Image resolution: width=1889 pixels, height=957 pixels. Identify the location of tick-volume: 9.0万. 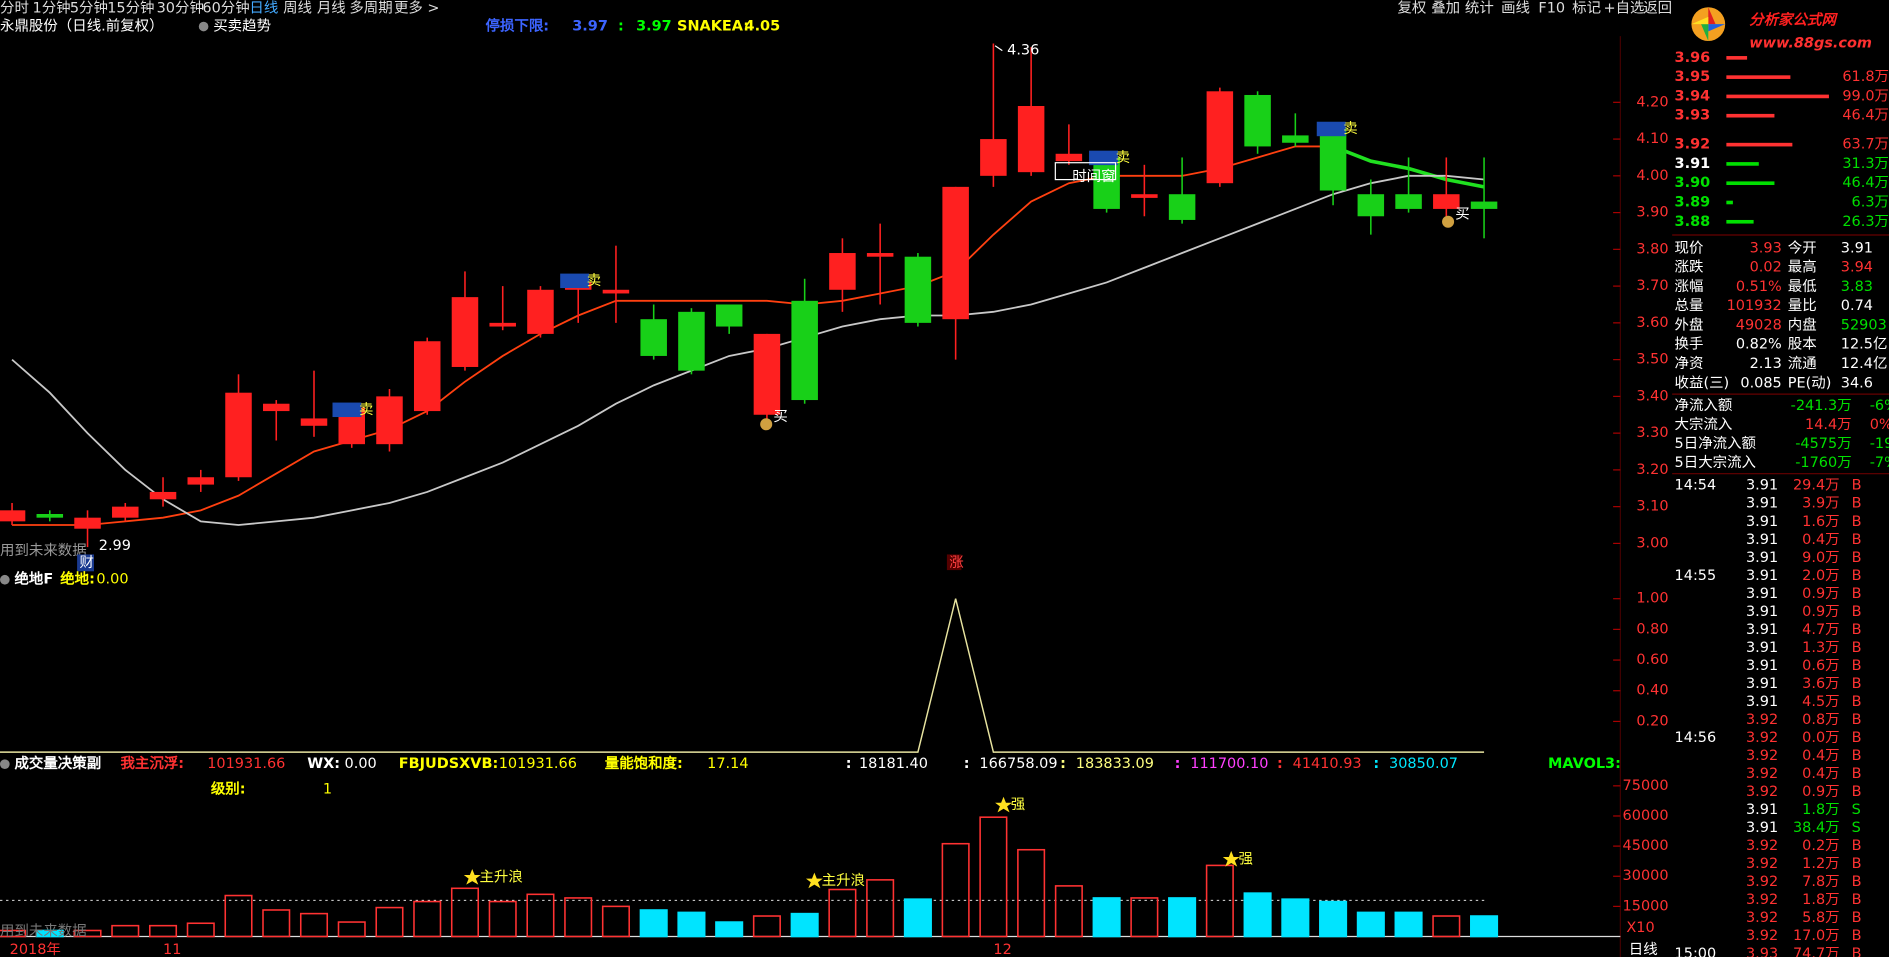
(1820, 558).